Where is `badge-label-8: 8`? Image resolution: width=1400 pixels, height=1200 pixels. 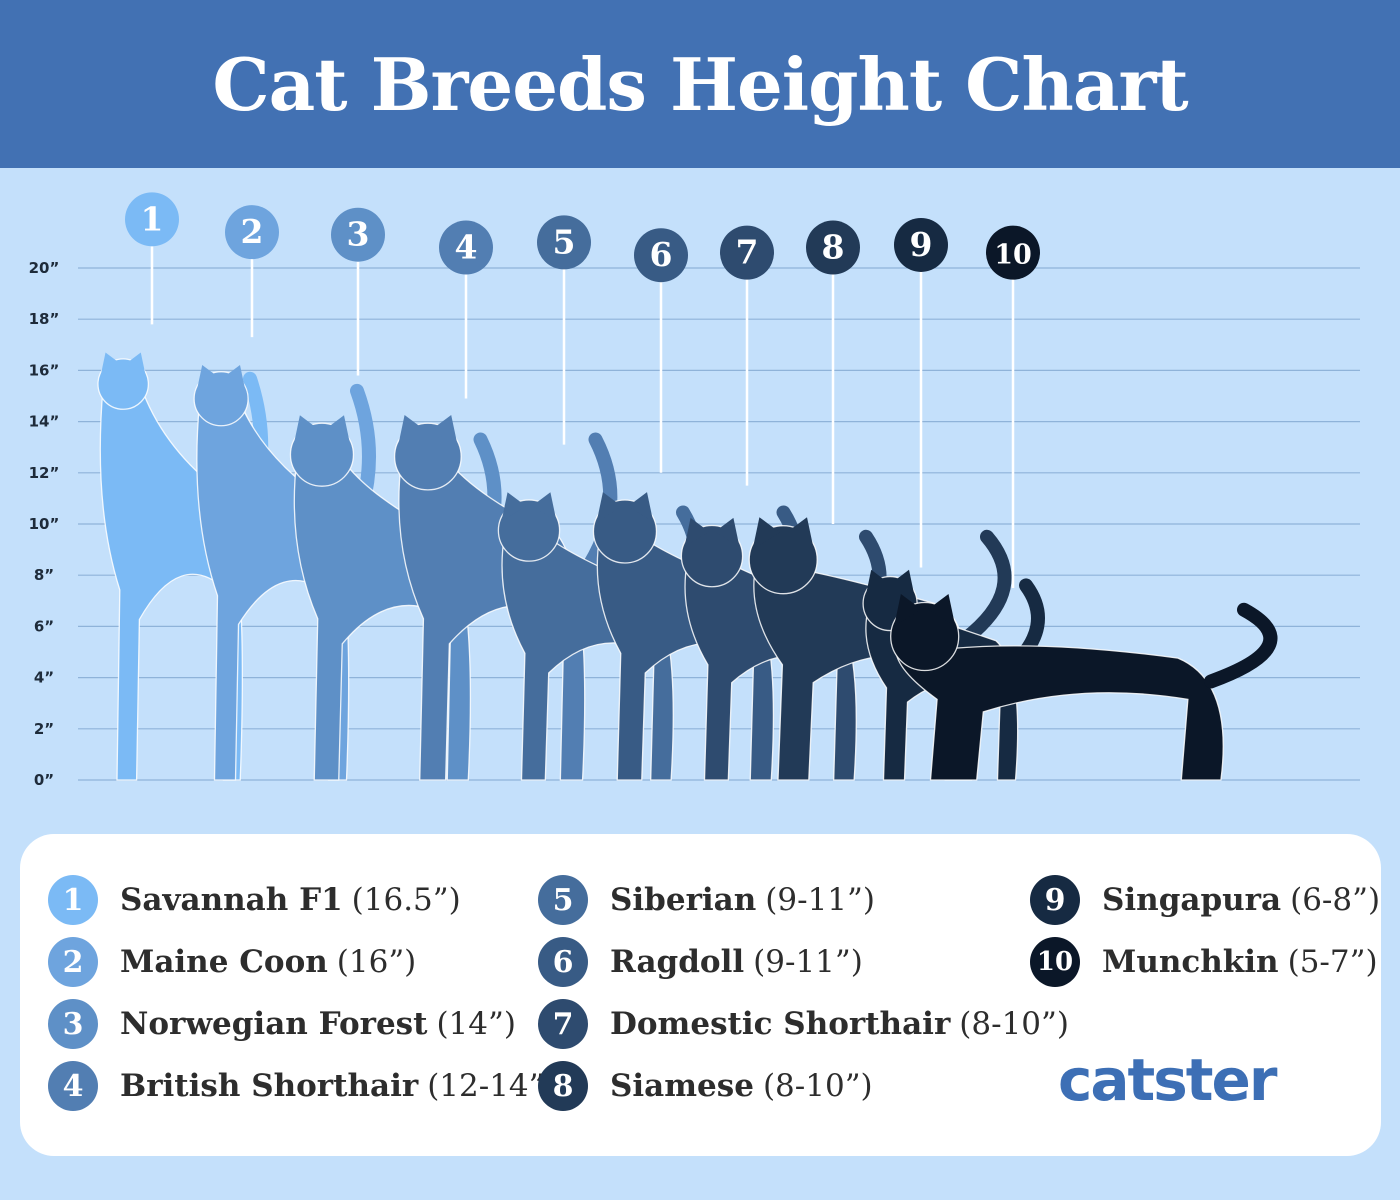 badge-label-8: 8 is located at coordinates (833, 247).